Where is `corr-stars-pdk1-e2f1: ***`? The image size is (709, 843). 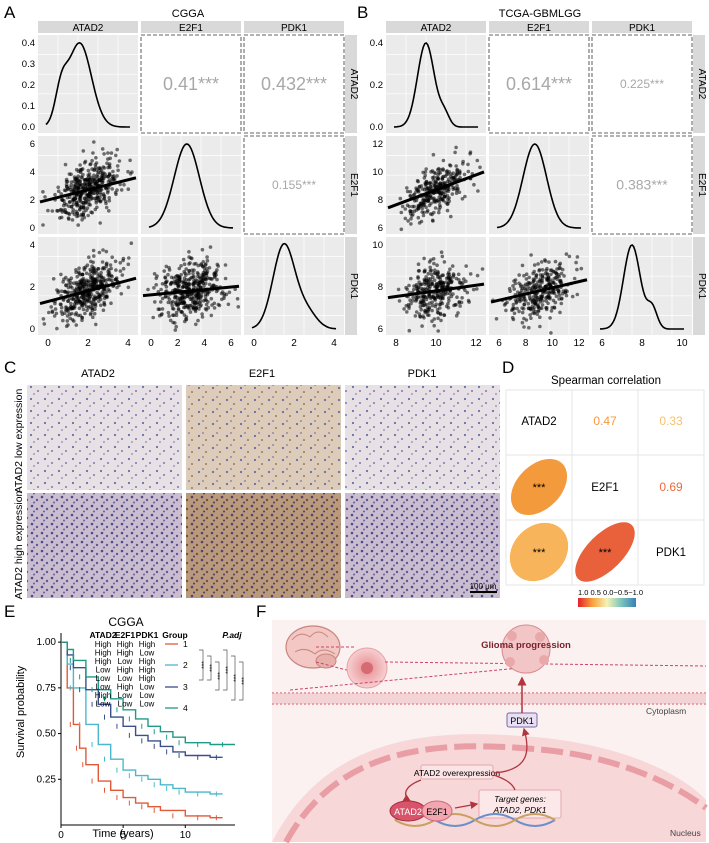 corr-stars-pdk1-e2f1: *** is located at coordinates (606, 553).